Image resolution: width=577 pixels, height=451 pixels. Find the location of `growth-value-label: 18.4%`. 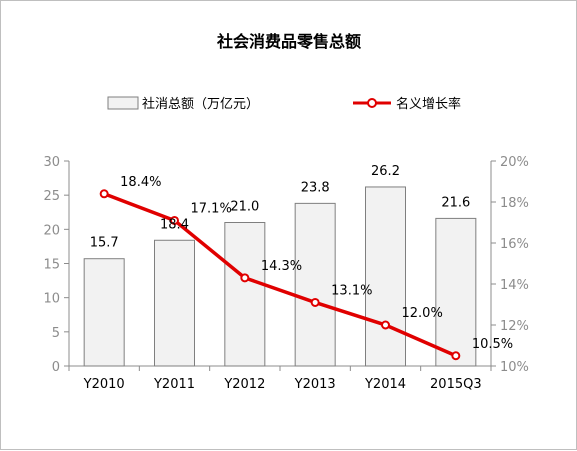

growth-value-label: 18.4% is located at coordinates (140, 182).